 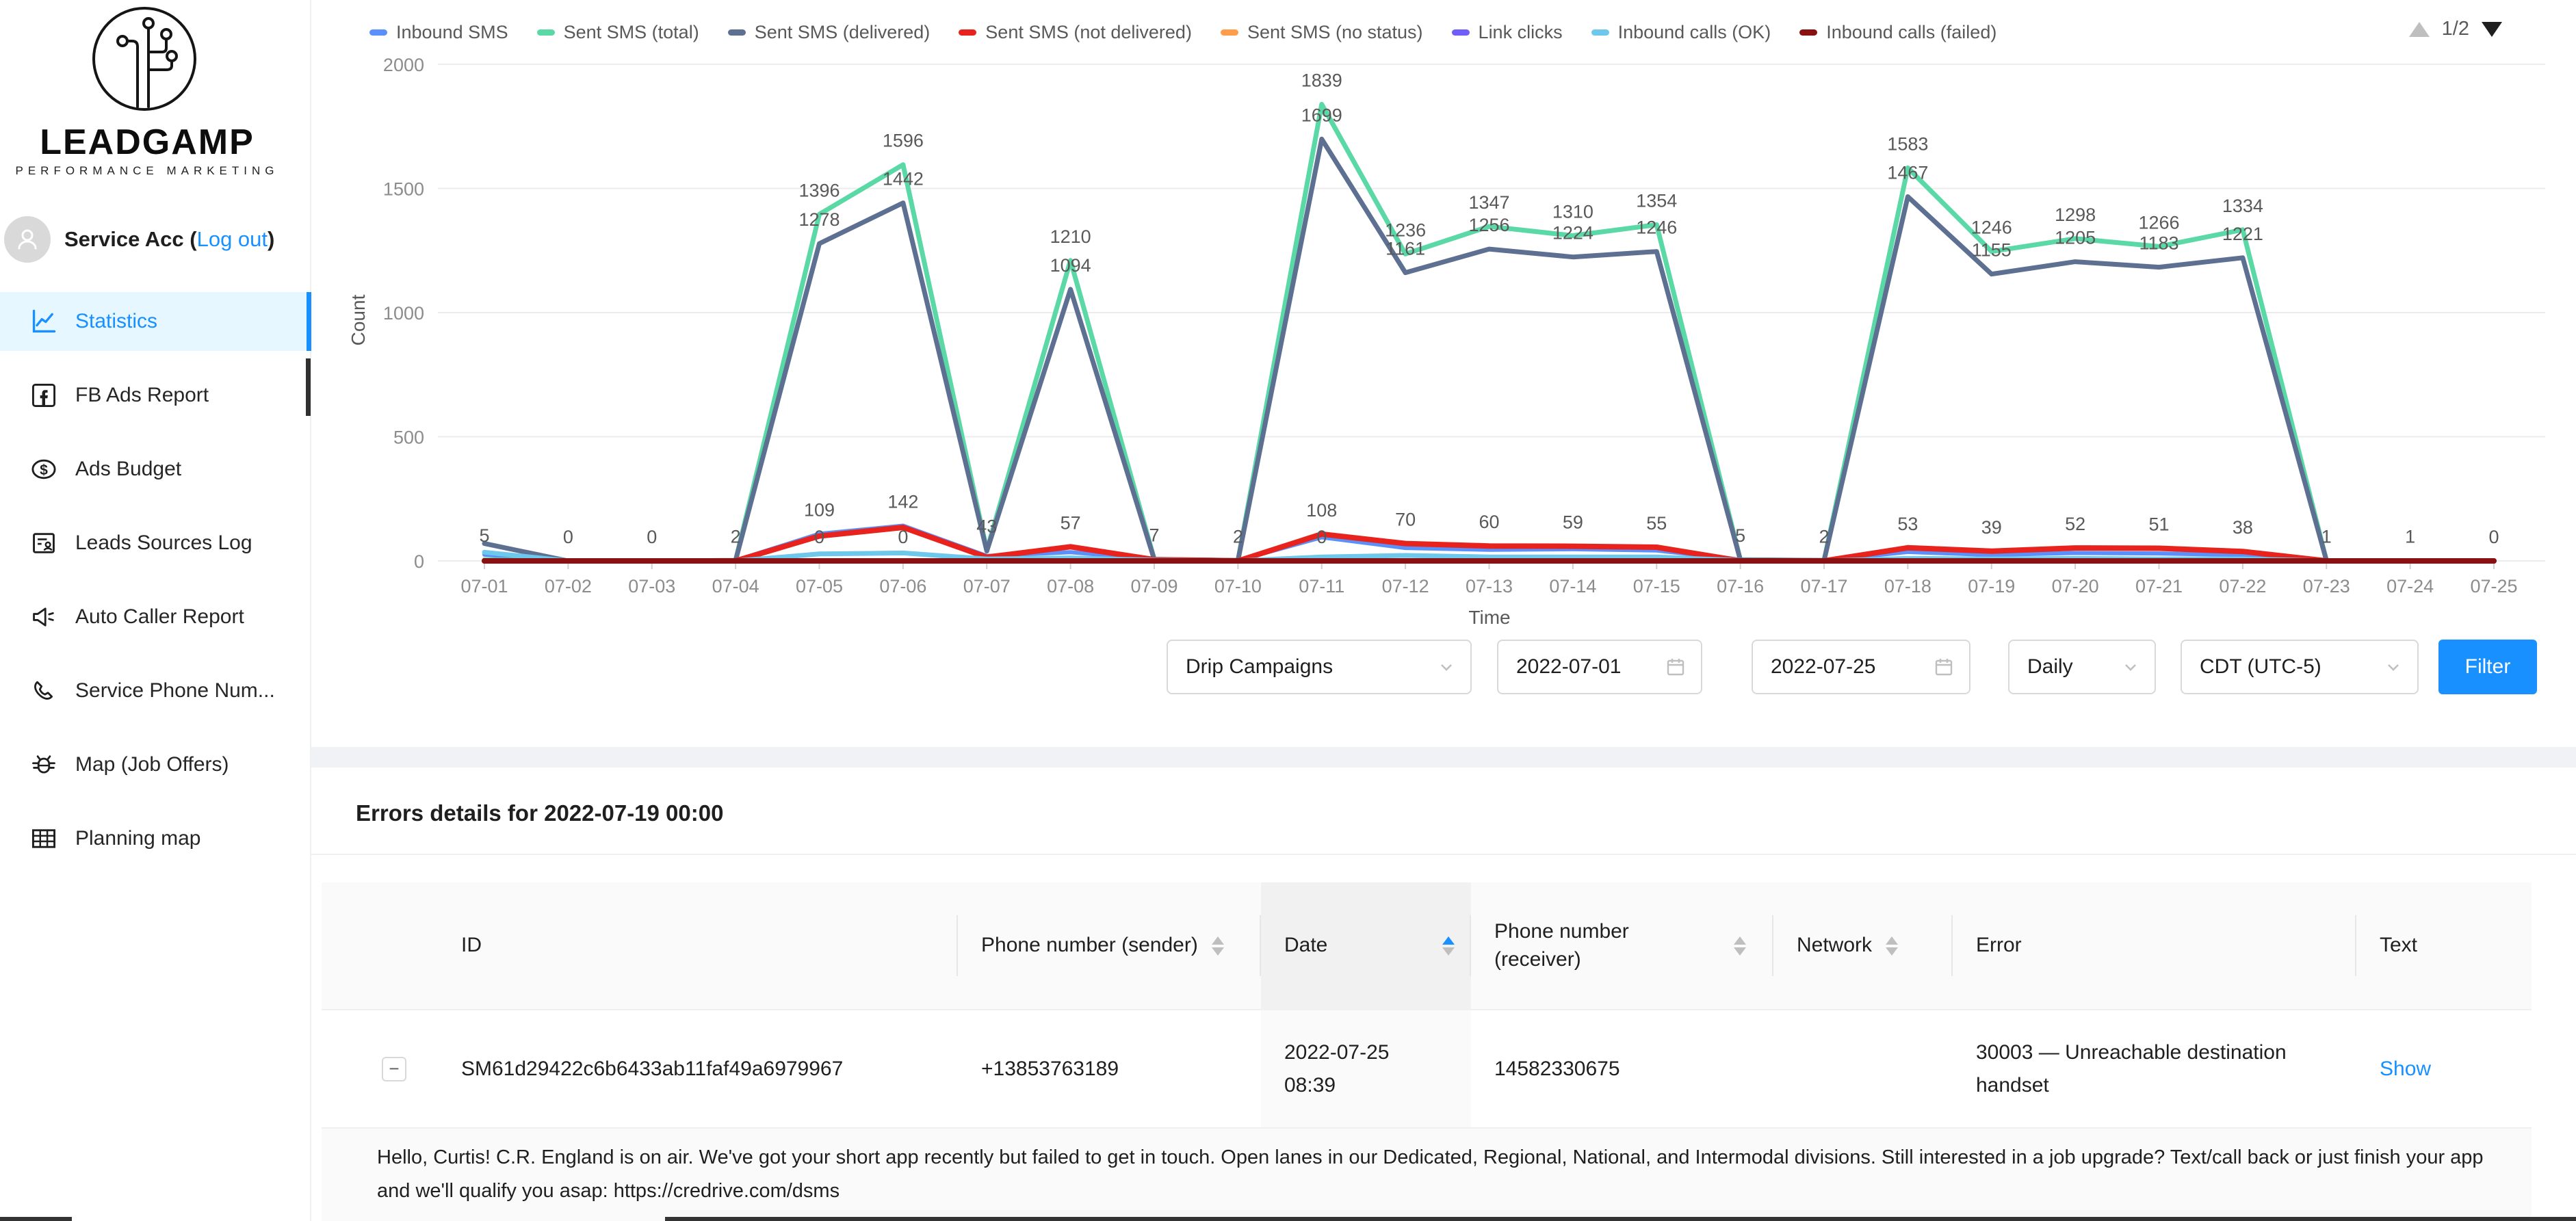 What do you see at coordinates (2410, 537) in the screenshot?
I see `data-label: 1` at bounding box center [2410, 537].